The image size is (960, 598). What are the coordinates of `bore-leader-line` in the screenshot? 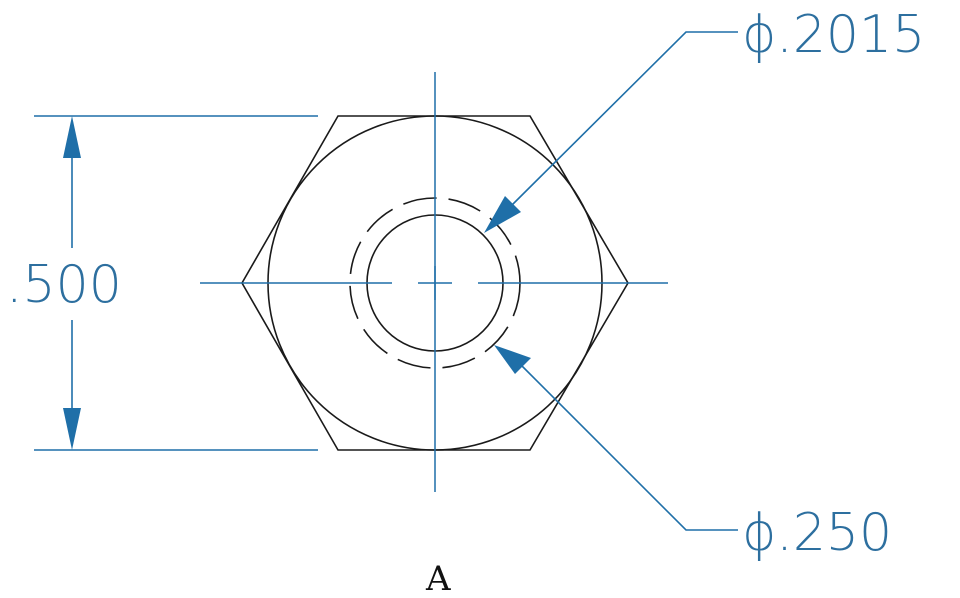 It's located at (624, 118).